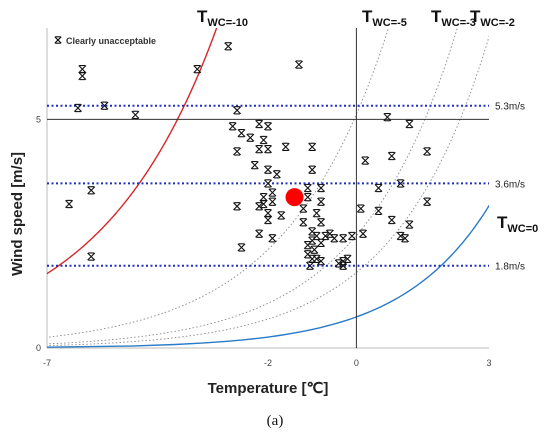 This screenshot has height=435, width=550. I want to click on y-tick-label: 0, so click(38, 348).